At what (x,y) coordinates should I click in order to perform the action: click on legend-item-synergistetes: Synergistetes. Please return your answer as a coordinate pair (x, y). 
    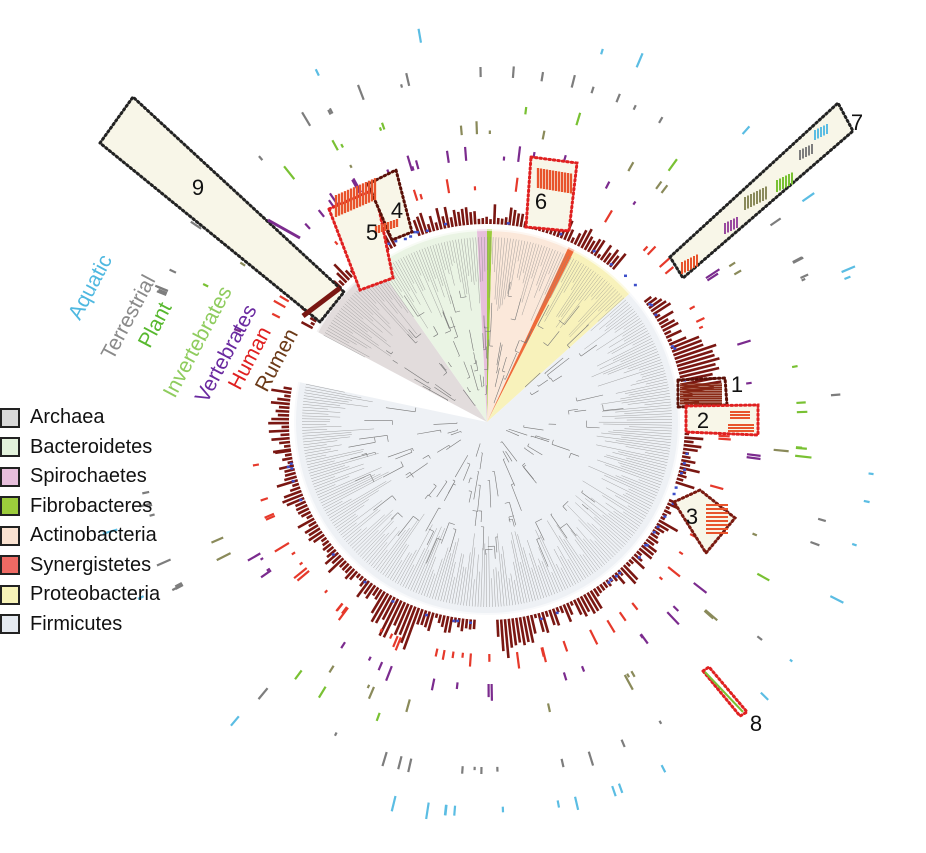
    Looking at the image, I should click on (80, 566).